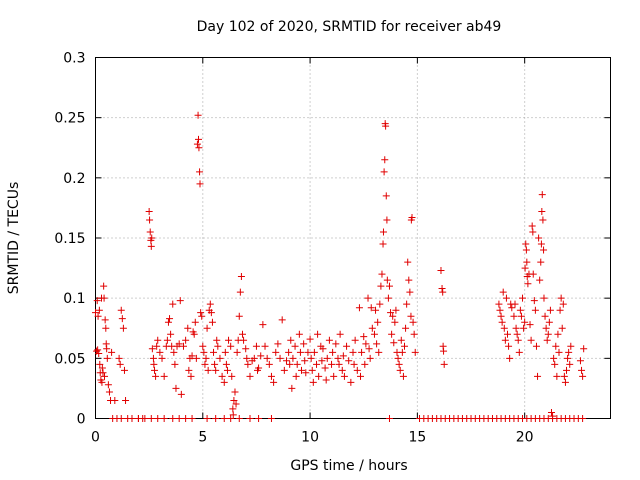 This screenshot has height=480, width=640. I want to click on x-tick-label: 20, so click(525, 438).